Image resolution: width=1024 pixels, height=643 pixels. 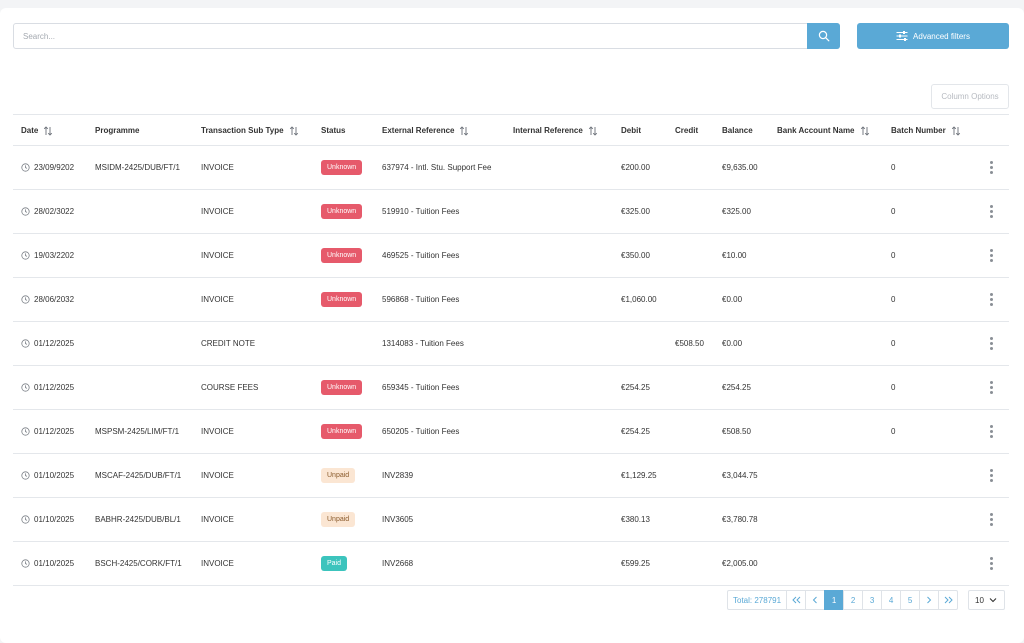 I want to click on column-header-credit: Credit, so click(x=686, y=130).